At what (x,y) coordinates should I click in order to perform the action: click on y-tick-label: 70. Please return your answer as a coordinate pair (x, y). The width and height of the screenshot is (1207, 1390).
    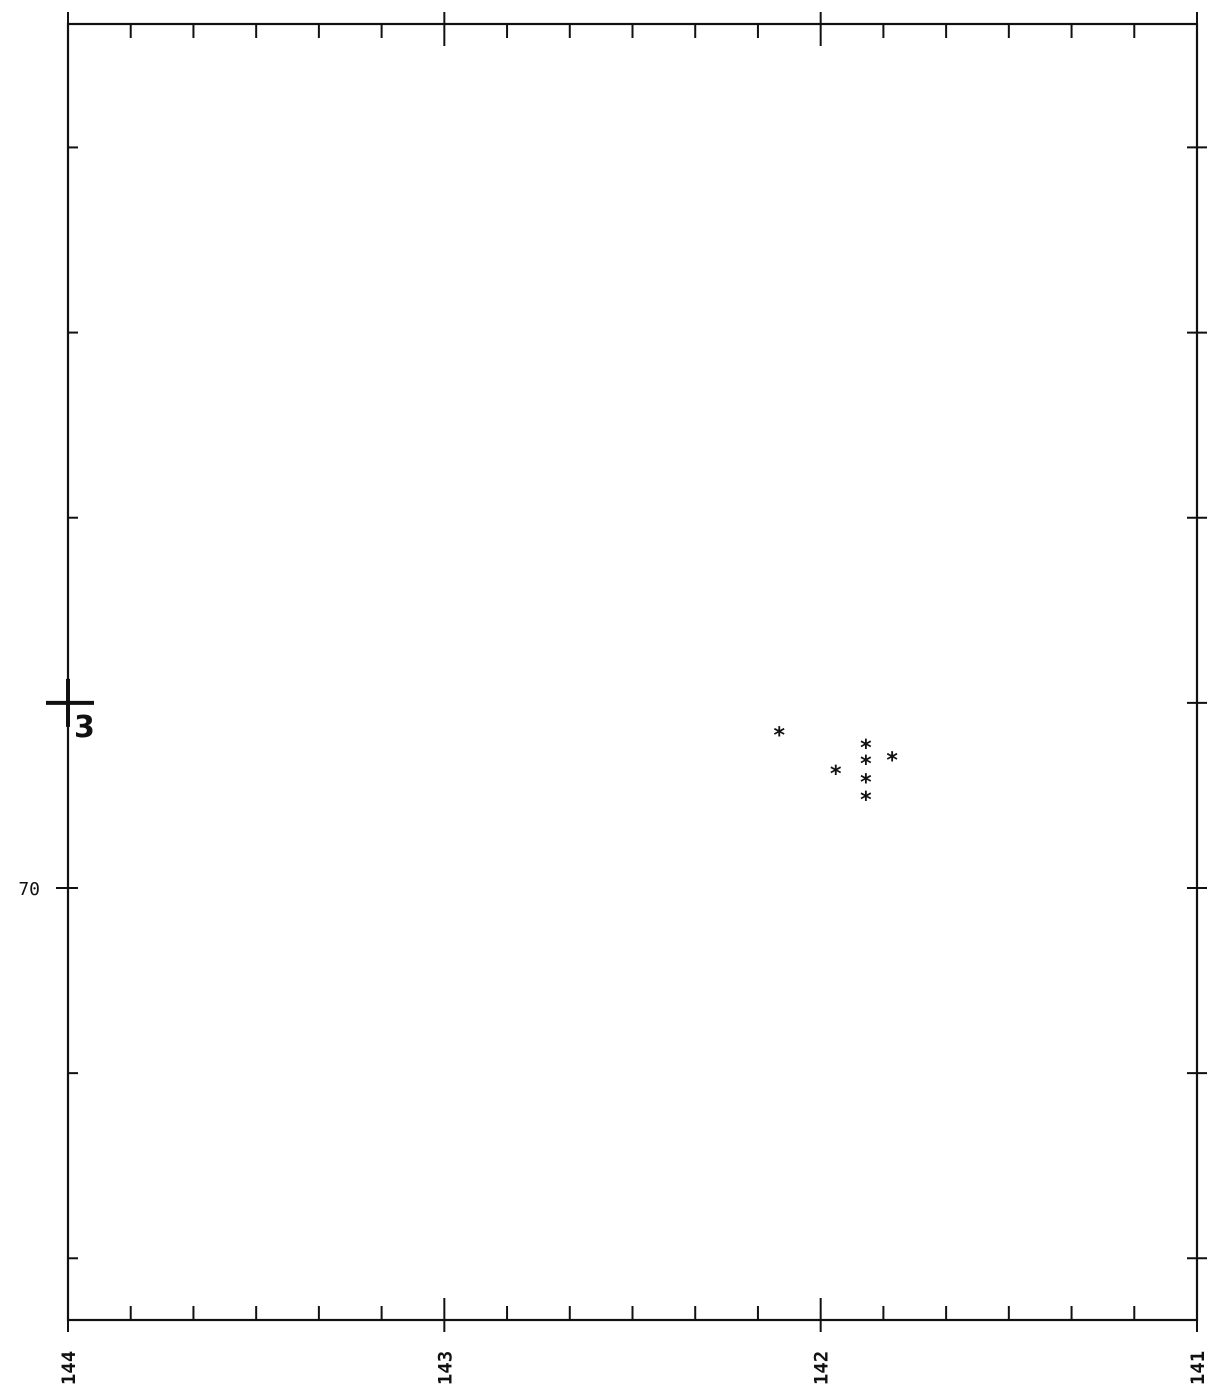
    Looking at the image, I should click on (29, 889).